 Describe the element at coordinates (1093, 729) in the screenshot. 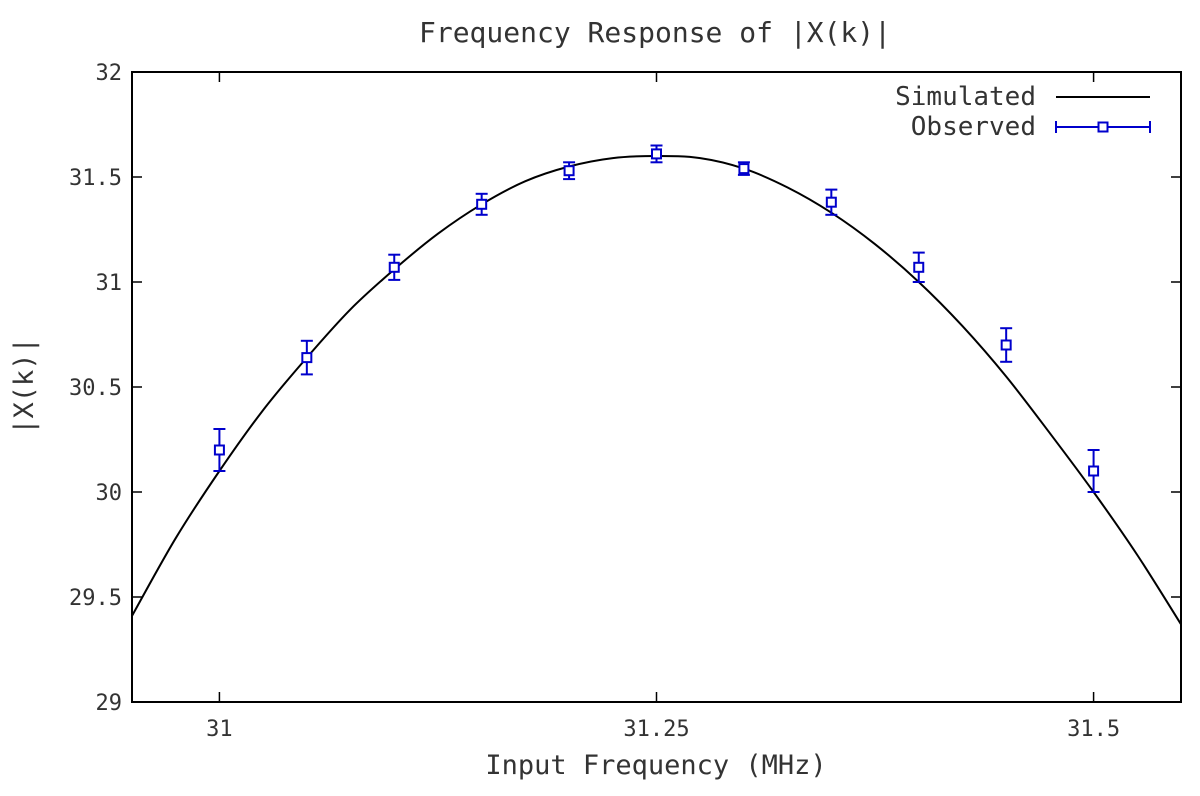

I see `x-tick-label: 31.5` at that location.